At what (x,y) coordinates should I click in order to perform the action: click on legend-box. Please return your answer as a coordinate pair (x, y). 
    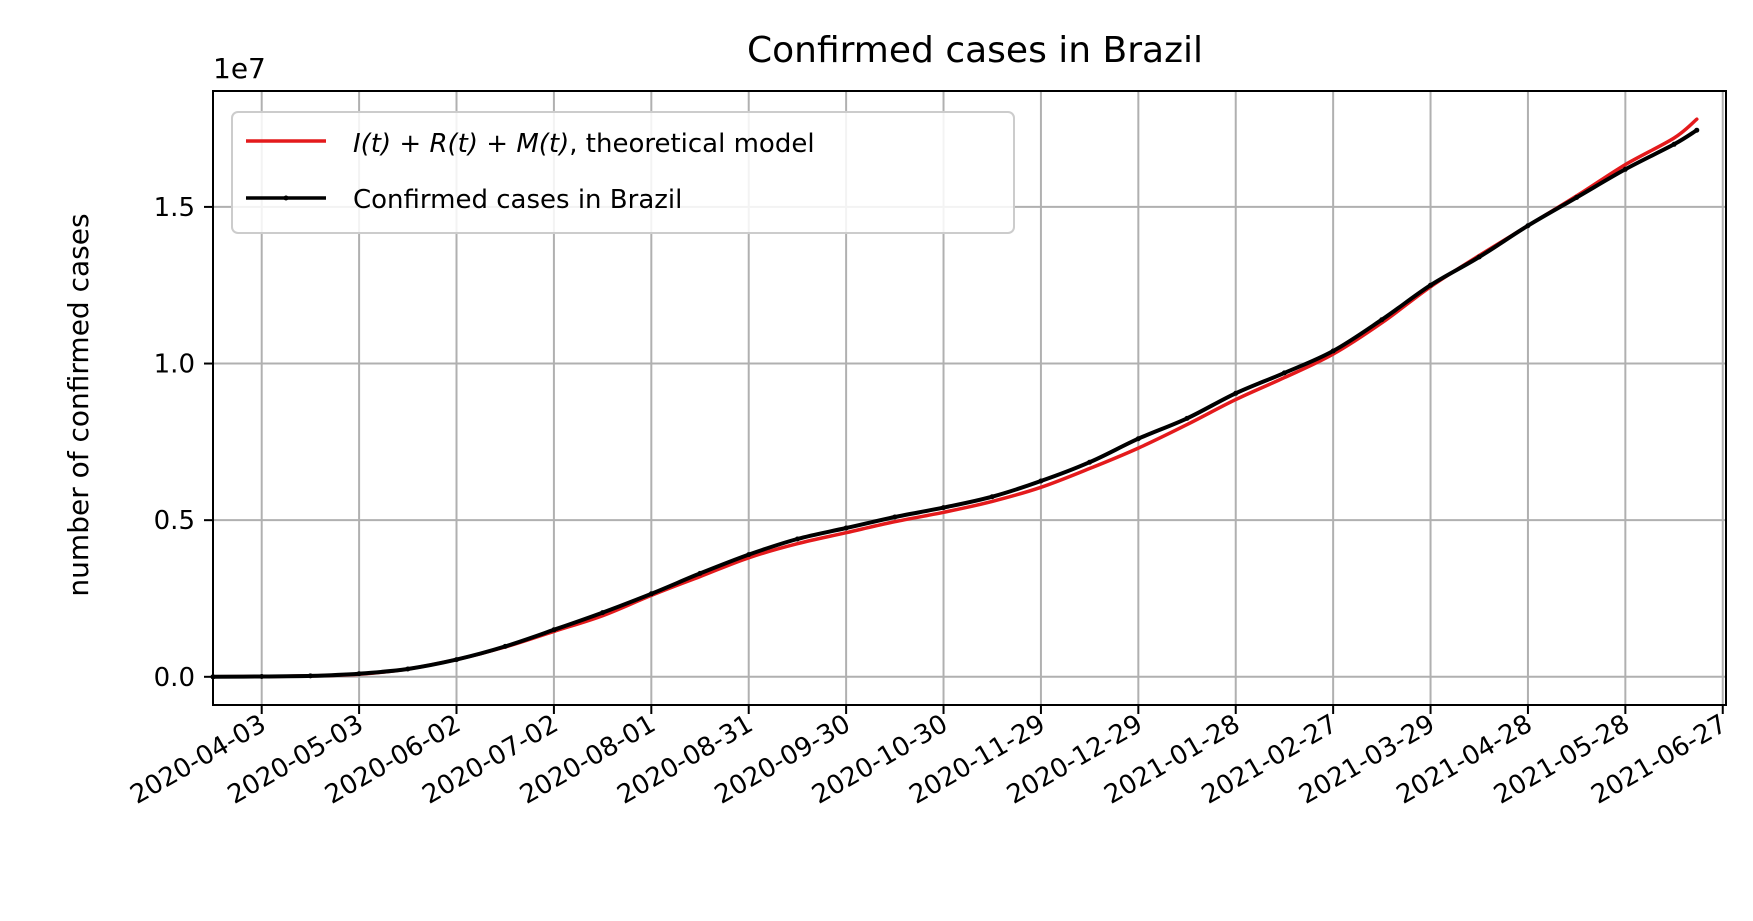
    Looking at the image, I should click on (623, 172).